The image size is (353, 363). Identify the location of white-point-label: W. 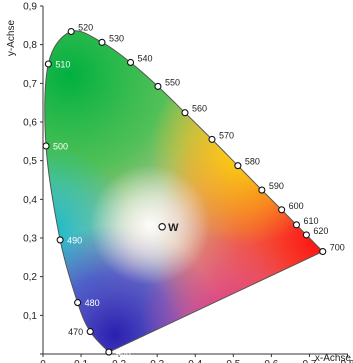
(173, 228).